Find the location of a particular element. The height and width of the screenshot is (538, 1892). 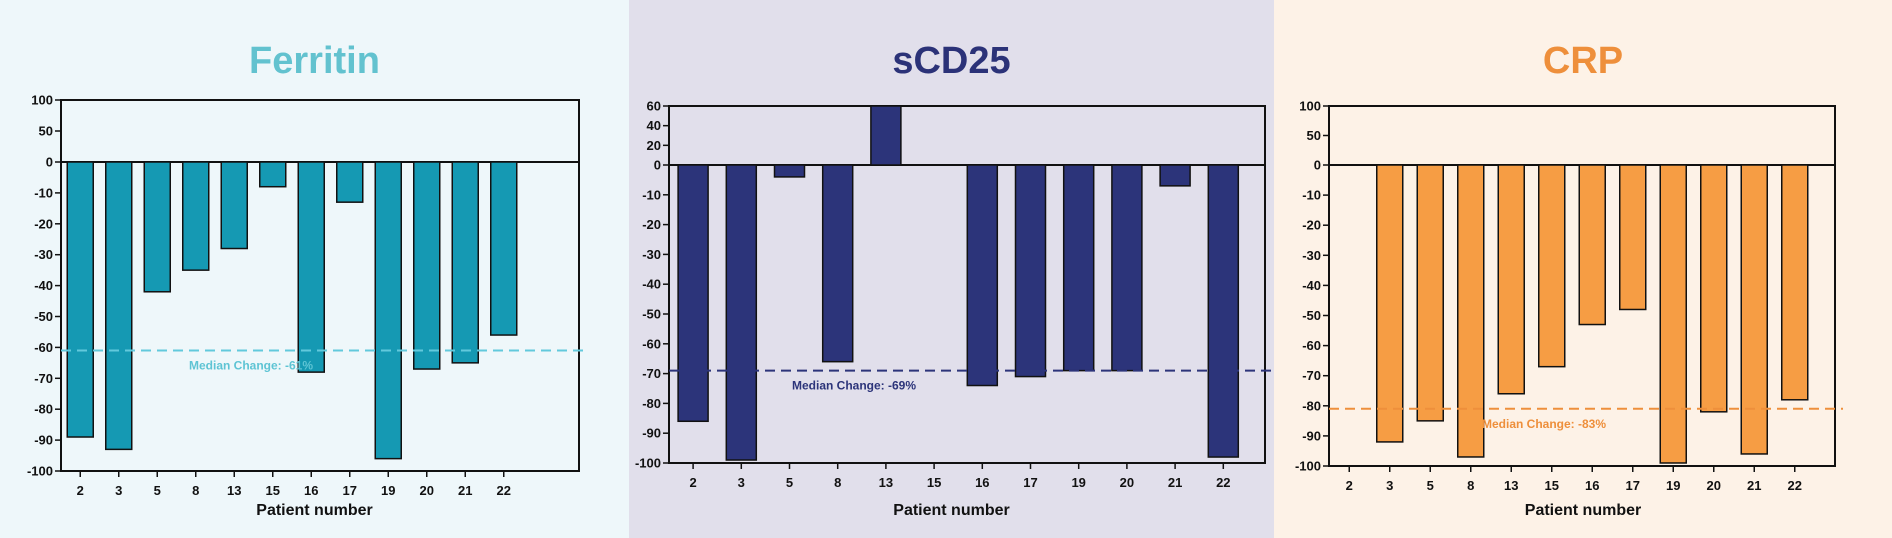

y-tick-label: -30 is located at coordinates (1311, 255).